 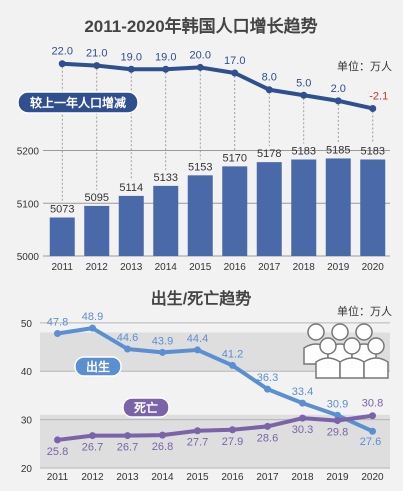 What do you see at coordinates (370, 442) in the screenshot?
I see `birth-value-label: 27.6` at bounding box center [370, 442].